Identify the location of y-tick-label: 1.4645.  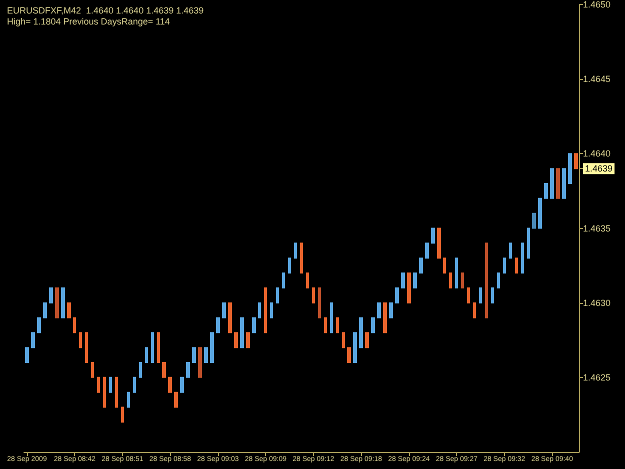
(597, 79).